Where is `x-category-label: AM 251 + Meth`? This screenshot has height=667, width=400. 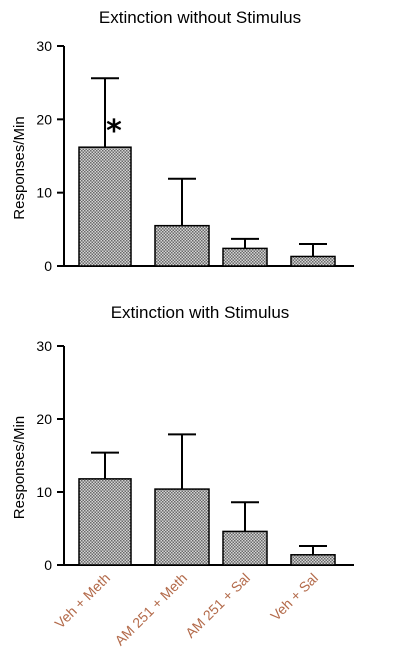 x-category-label: AM 251 + Meth is located at coordinates (150, 609).